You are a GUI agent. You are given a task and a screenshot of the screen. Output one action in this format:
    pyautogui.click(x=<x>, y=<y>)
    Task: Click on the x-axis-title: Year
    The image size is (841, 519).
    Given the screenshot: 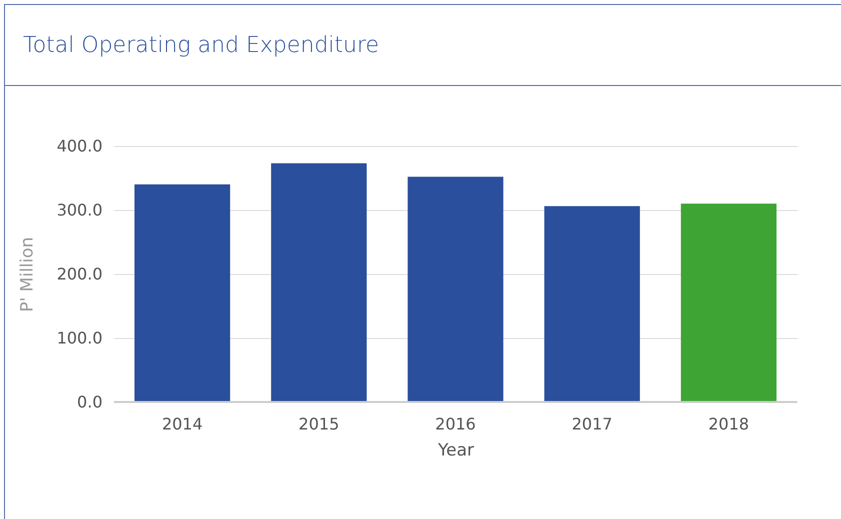 What is the action you would take?
    pyautogui.click(x=455, y=450)
    